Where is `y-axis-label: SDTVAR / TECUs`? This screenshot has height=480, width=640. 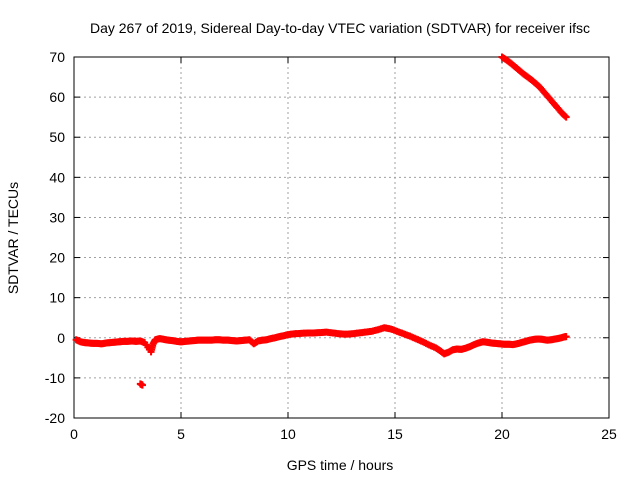
y-axis-label: SDTVAR / TECUs is located at coordinates (13, 238).